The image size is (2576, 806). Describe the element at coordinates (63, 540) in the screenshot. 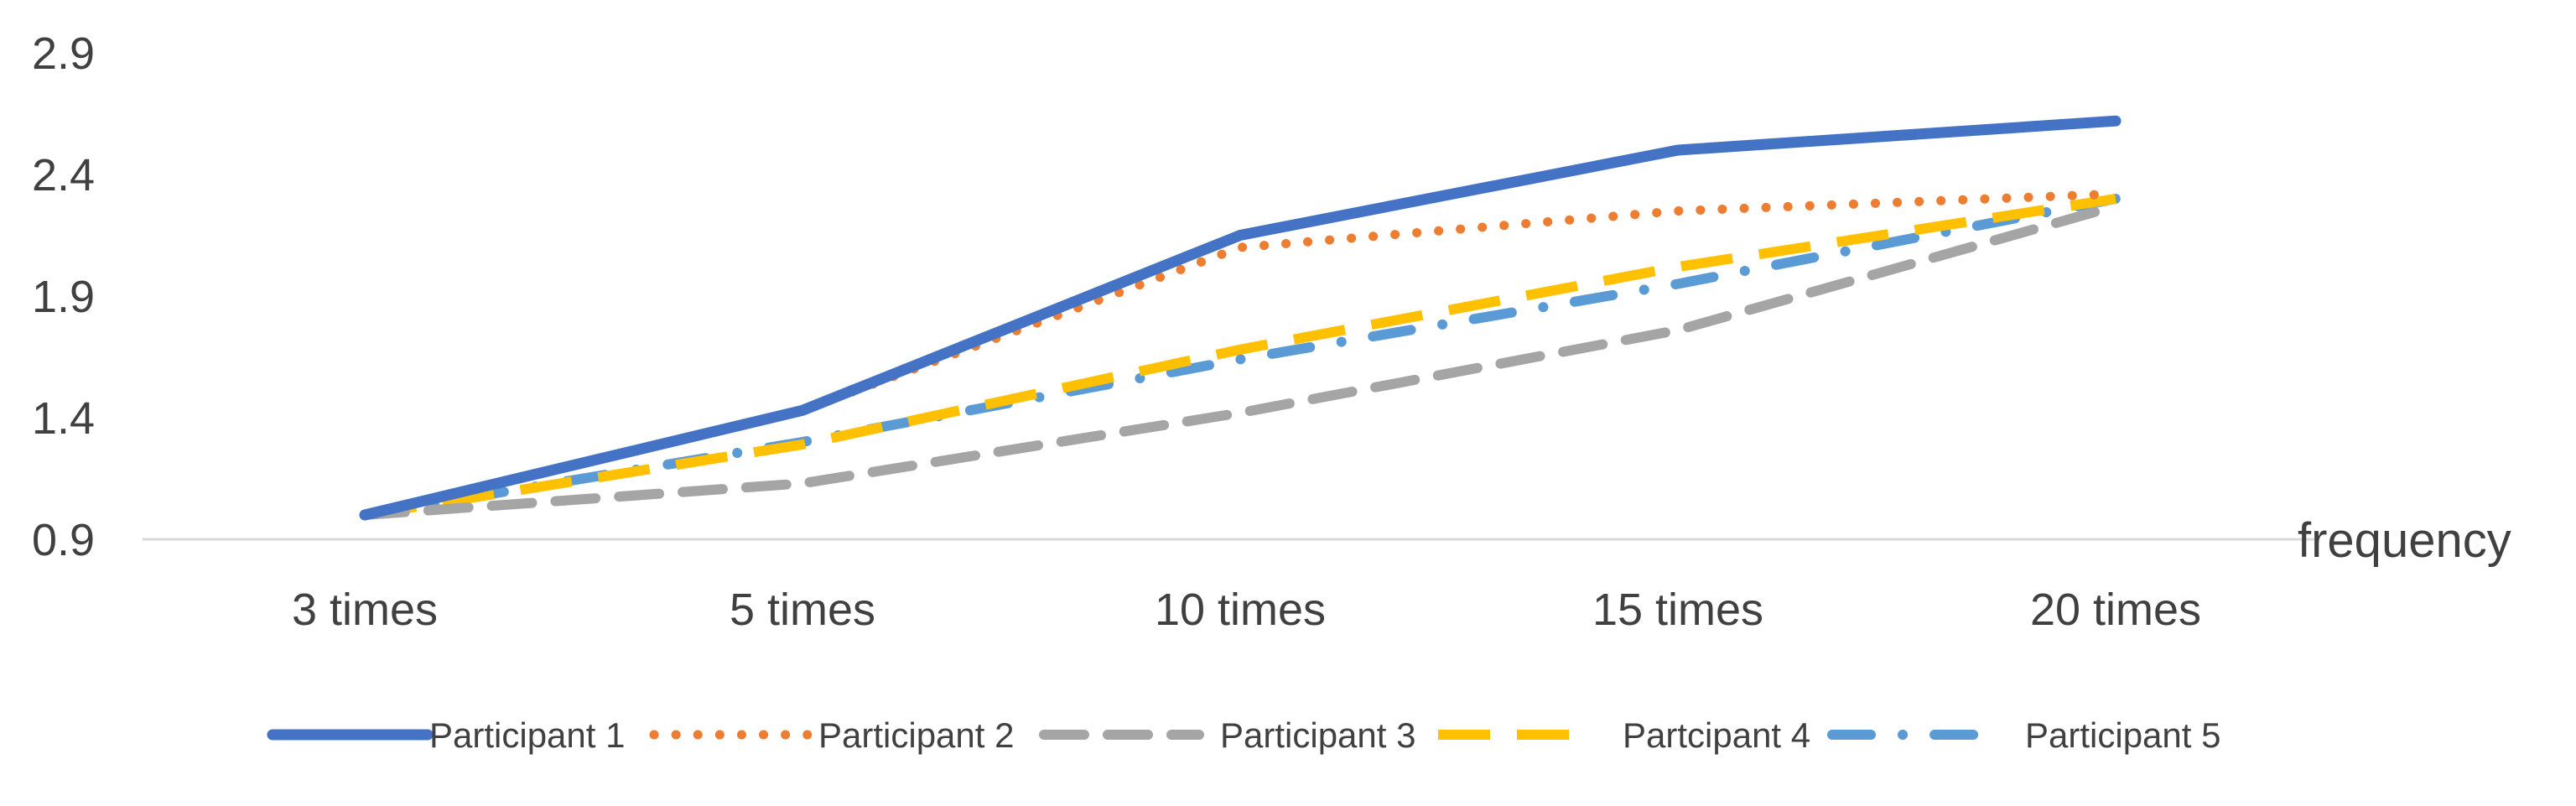

I see `y-tick-label: 0.9` at that location.